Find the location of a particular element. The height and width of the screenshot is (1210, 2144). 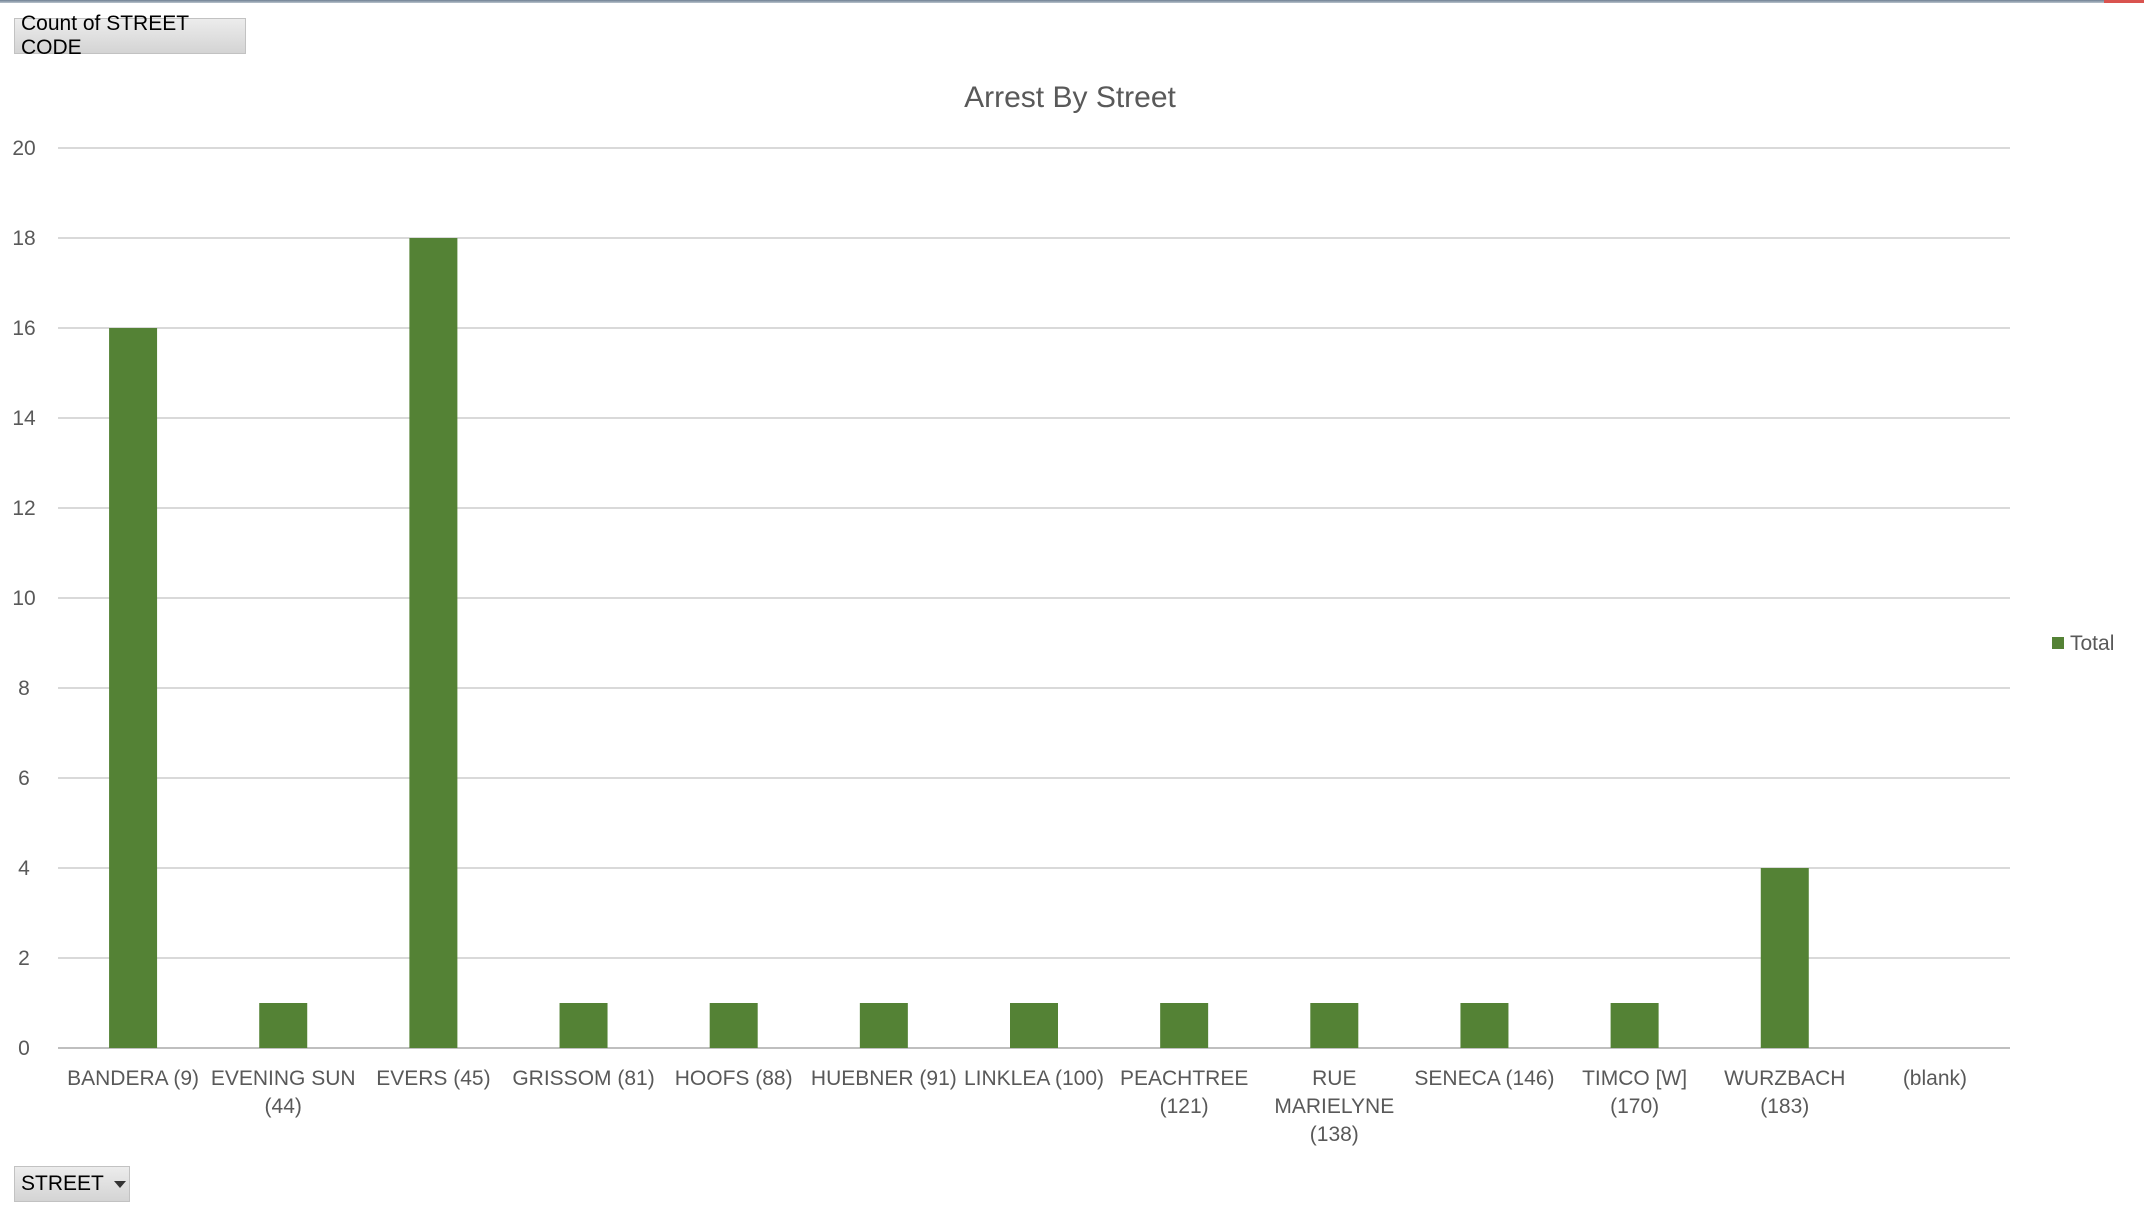

y-tick-label: 4 is located at coordinates (24, 868).